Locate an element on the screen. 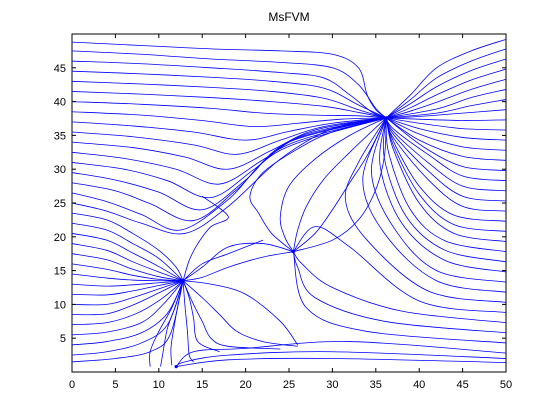 The width and height of the screenshot is (560, 420). x-tick-label-40: 40 is located at coordinates (419, 385).